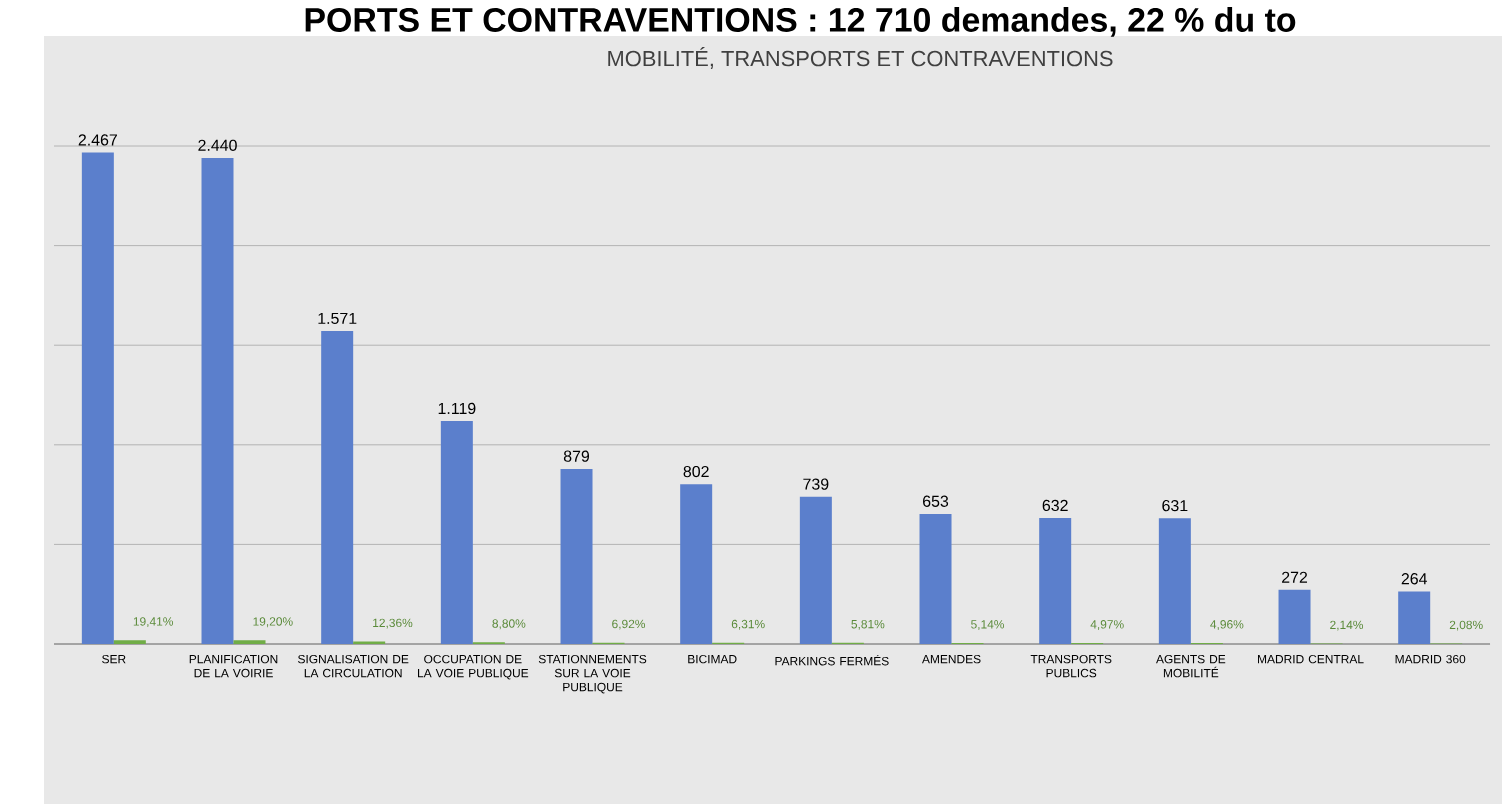 The image size is (1502, 804). I want to click on chart-title: MOBILITÉ, TRANSPORTS ET CONTRAVENTIONS, so click(860, 58).